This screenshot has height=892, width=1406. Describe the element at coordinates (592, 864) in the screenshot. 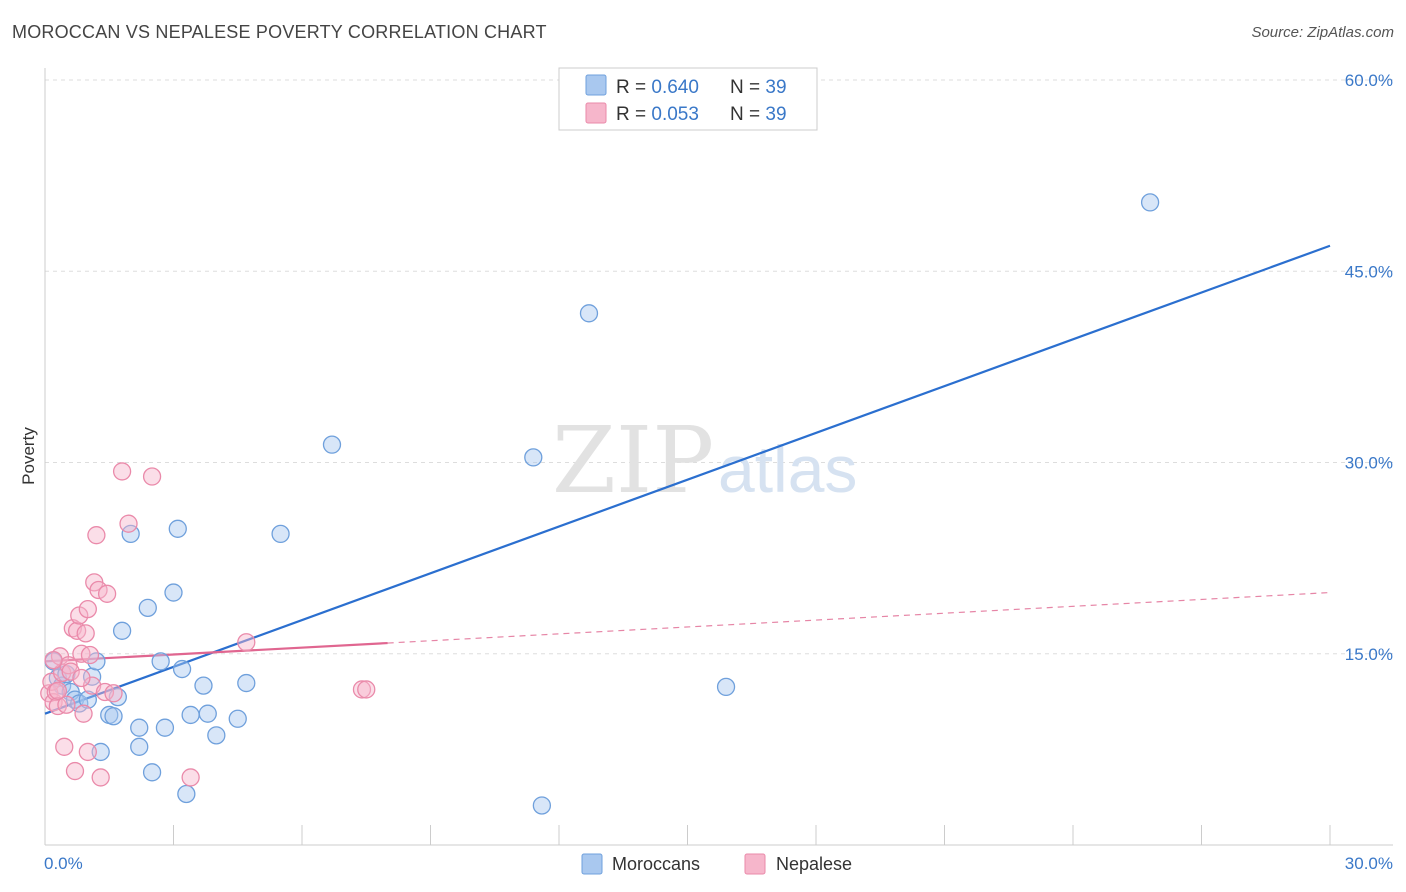

I see `series-swatch-moroccans` at that location.